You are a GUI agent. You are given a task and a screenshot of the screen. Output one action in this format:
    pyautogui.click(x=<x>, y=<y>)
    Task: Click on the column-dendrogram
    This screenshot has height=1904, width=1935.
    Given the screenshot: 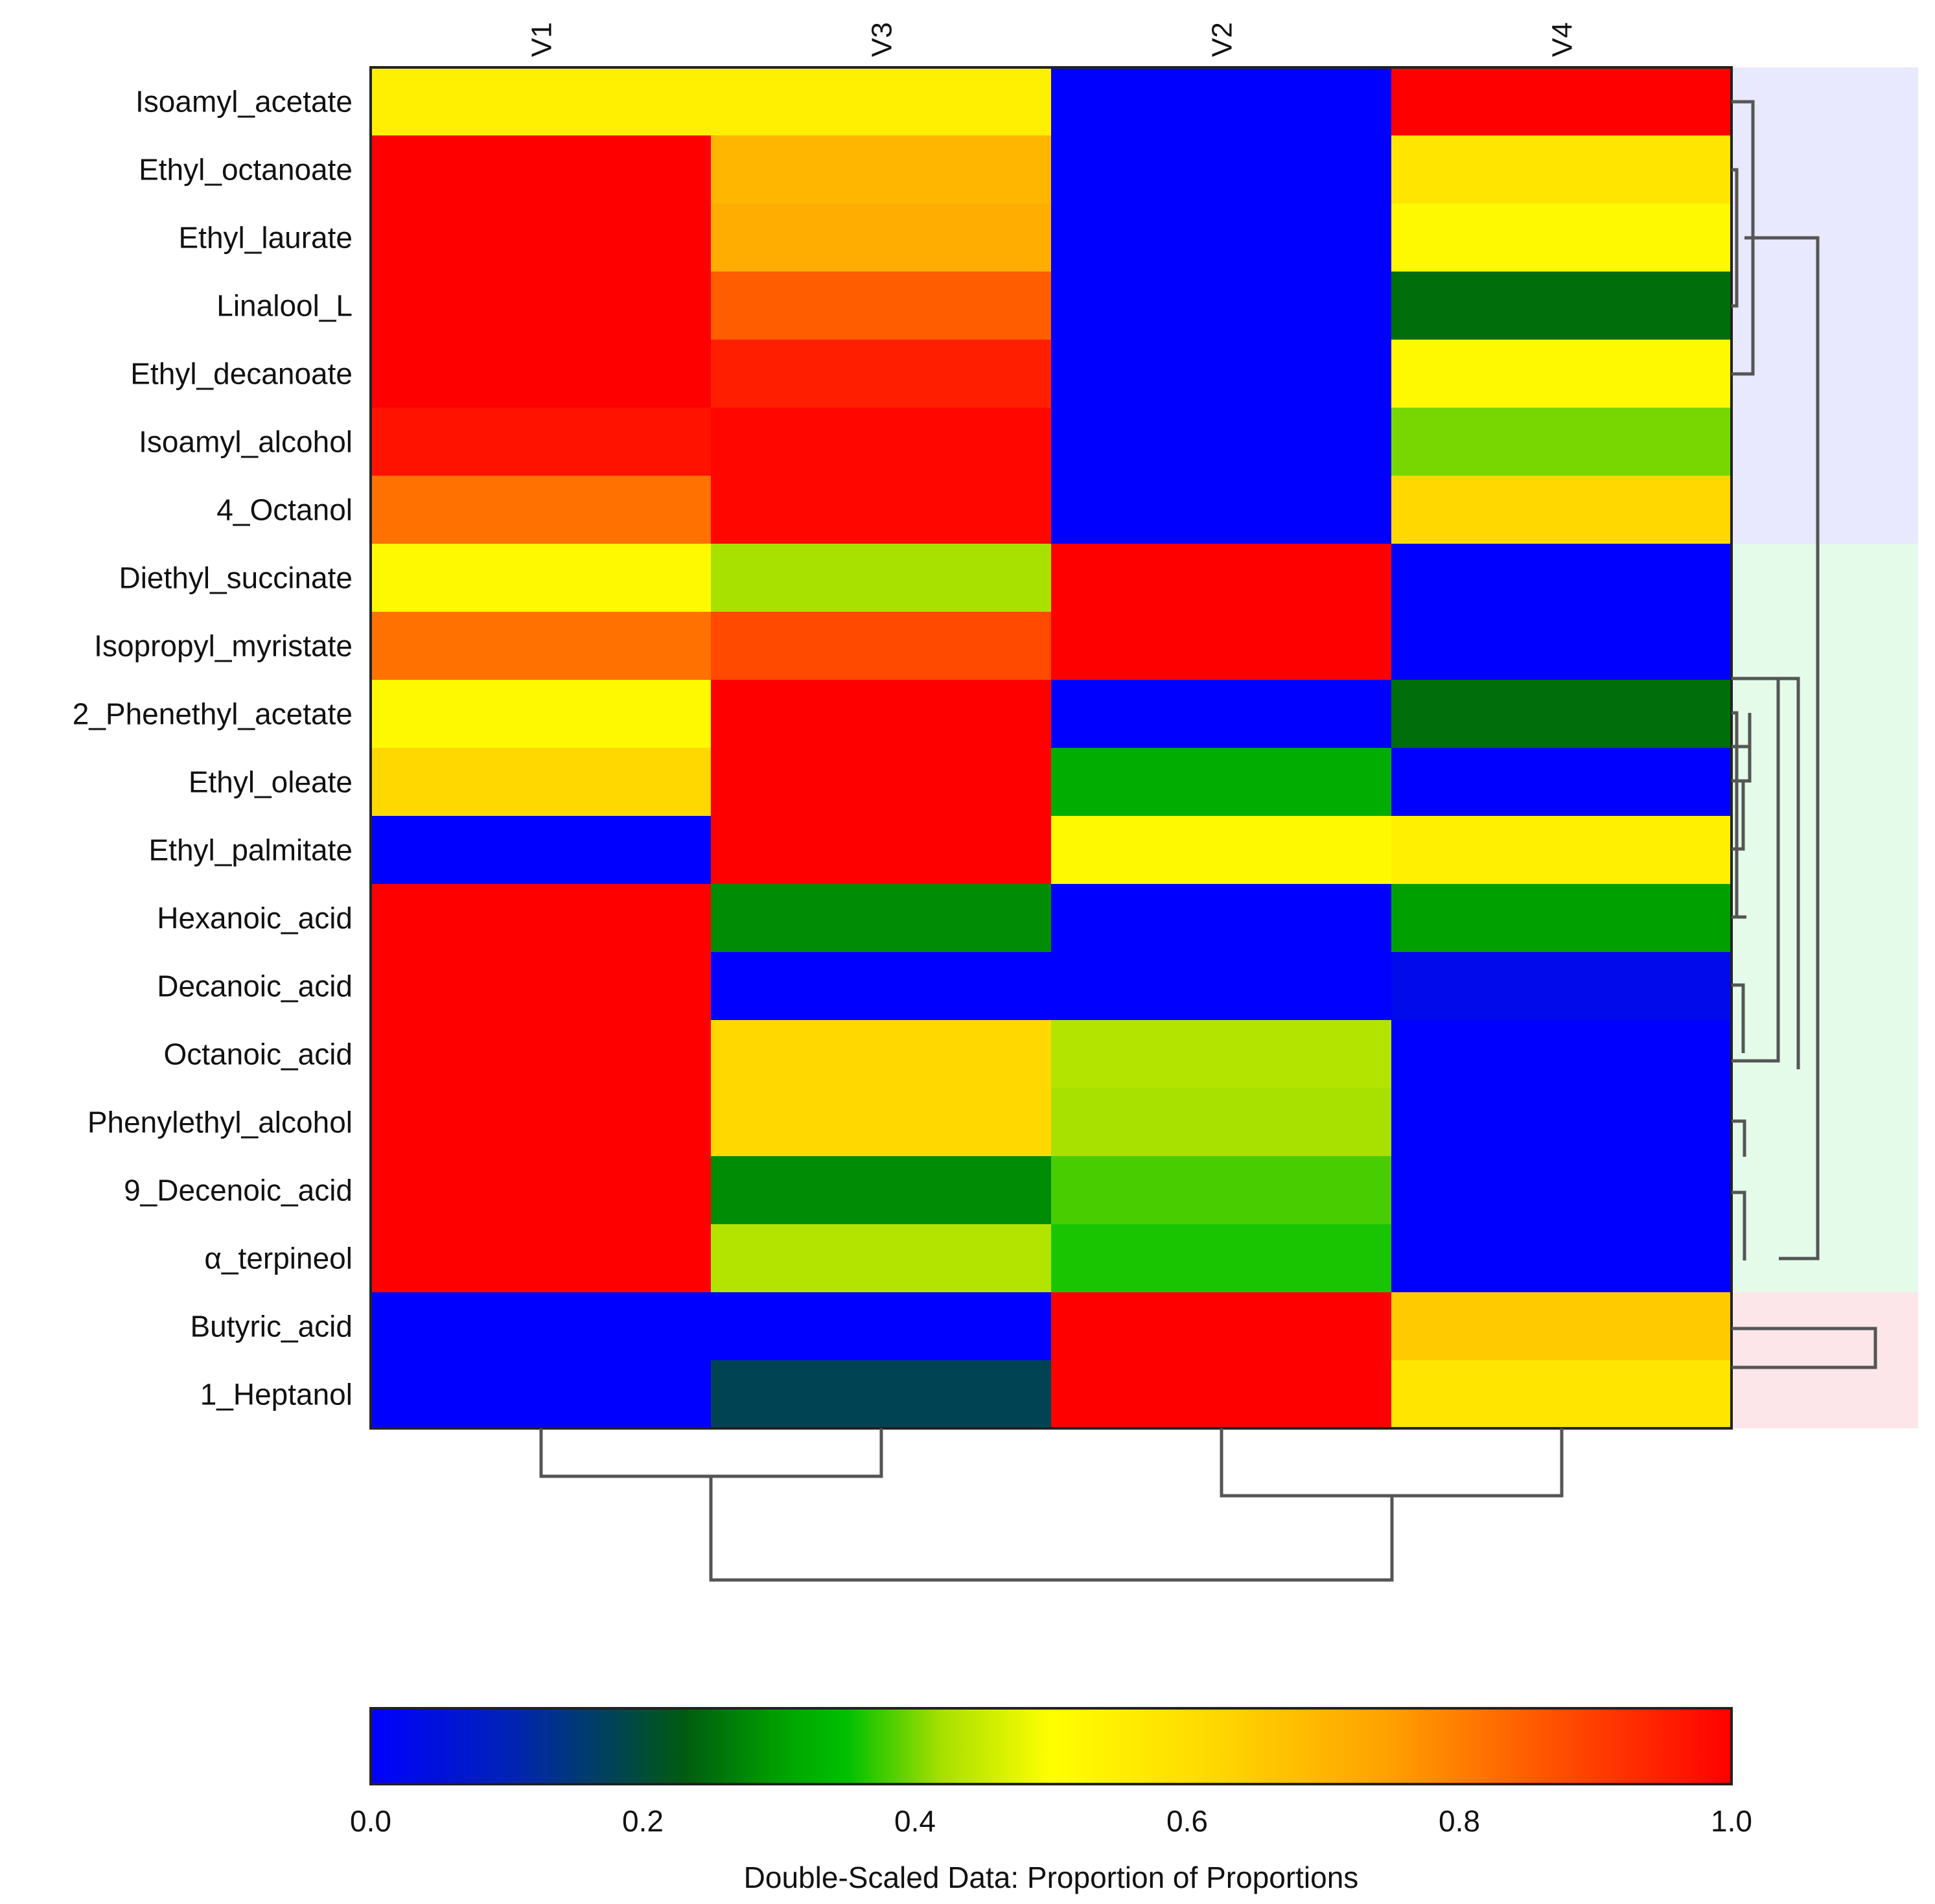 What is the action you would take?
    pyautogui.click(x=1051, y=1505)
    